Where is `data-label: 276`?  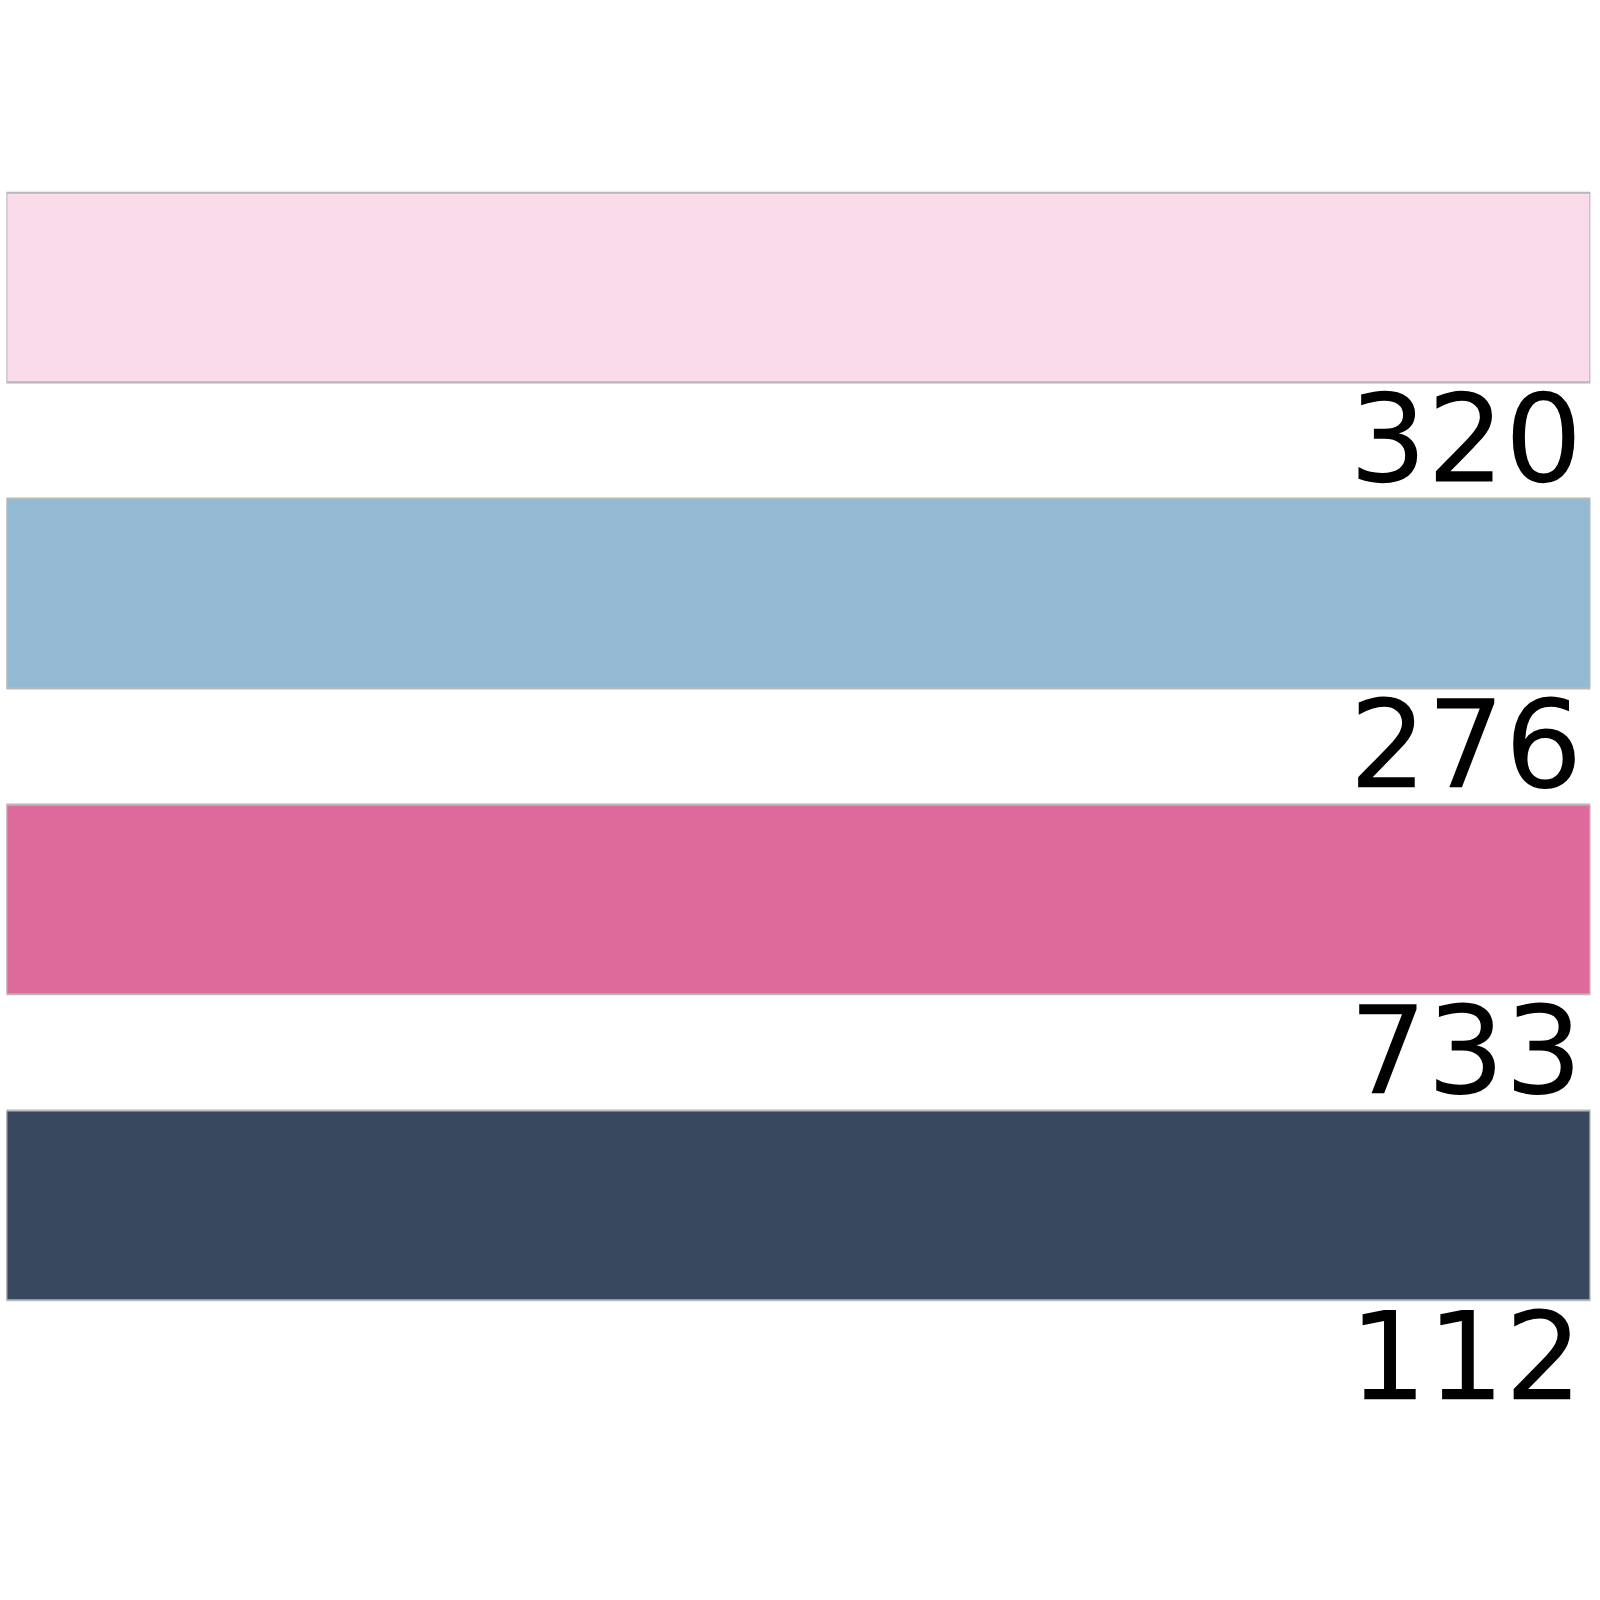
data-label: 276 is located at coordinates (1466, 743).